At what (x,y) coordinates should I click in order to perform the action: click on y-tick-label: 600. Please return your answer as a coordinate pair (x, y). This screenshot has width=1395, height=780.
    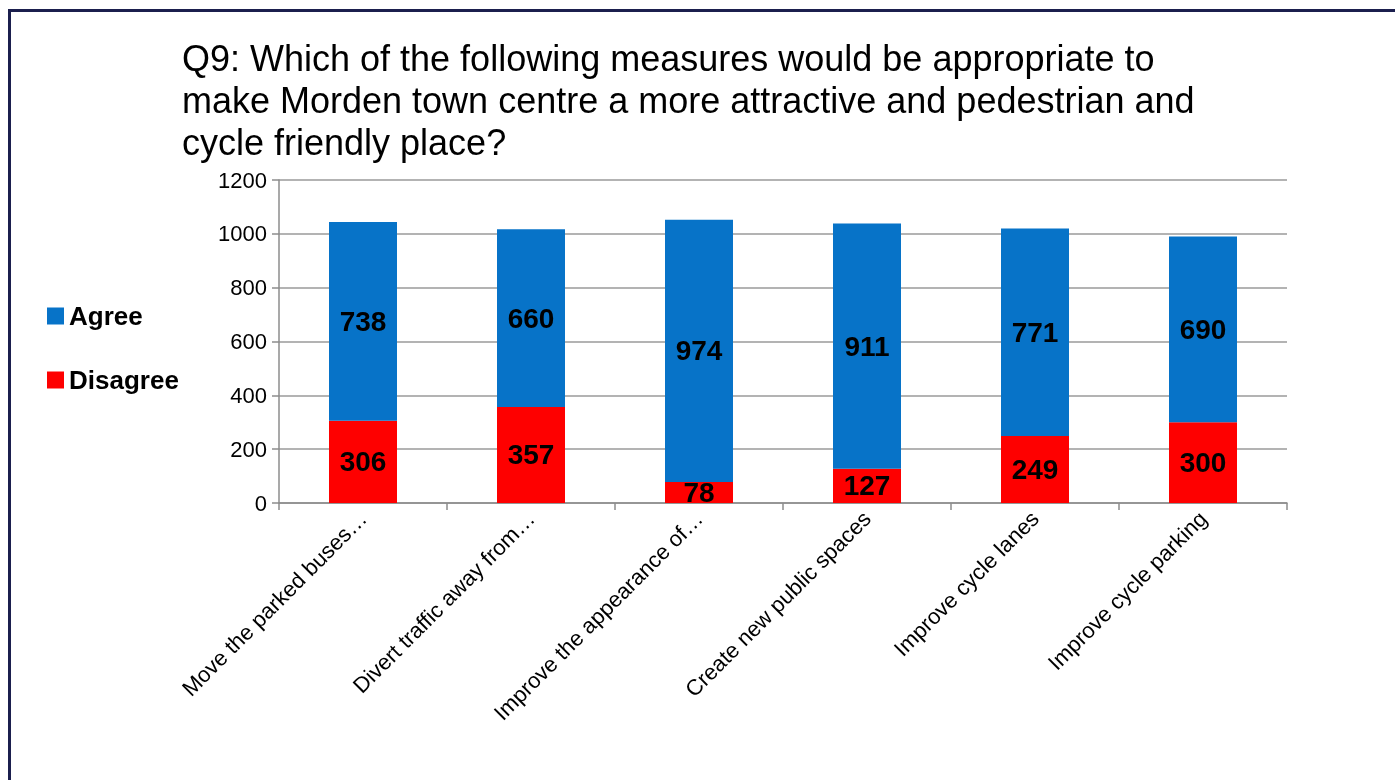
    Looking at the image, I should click on (248, 341).